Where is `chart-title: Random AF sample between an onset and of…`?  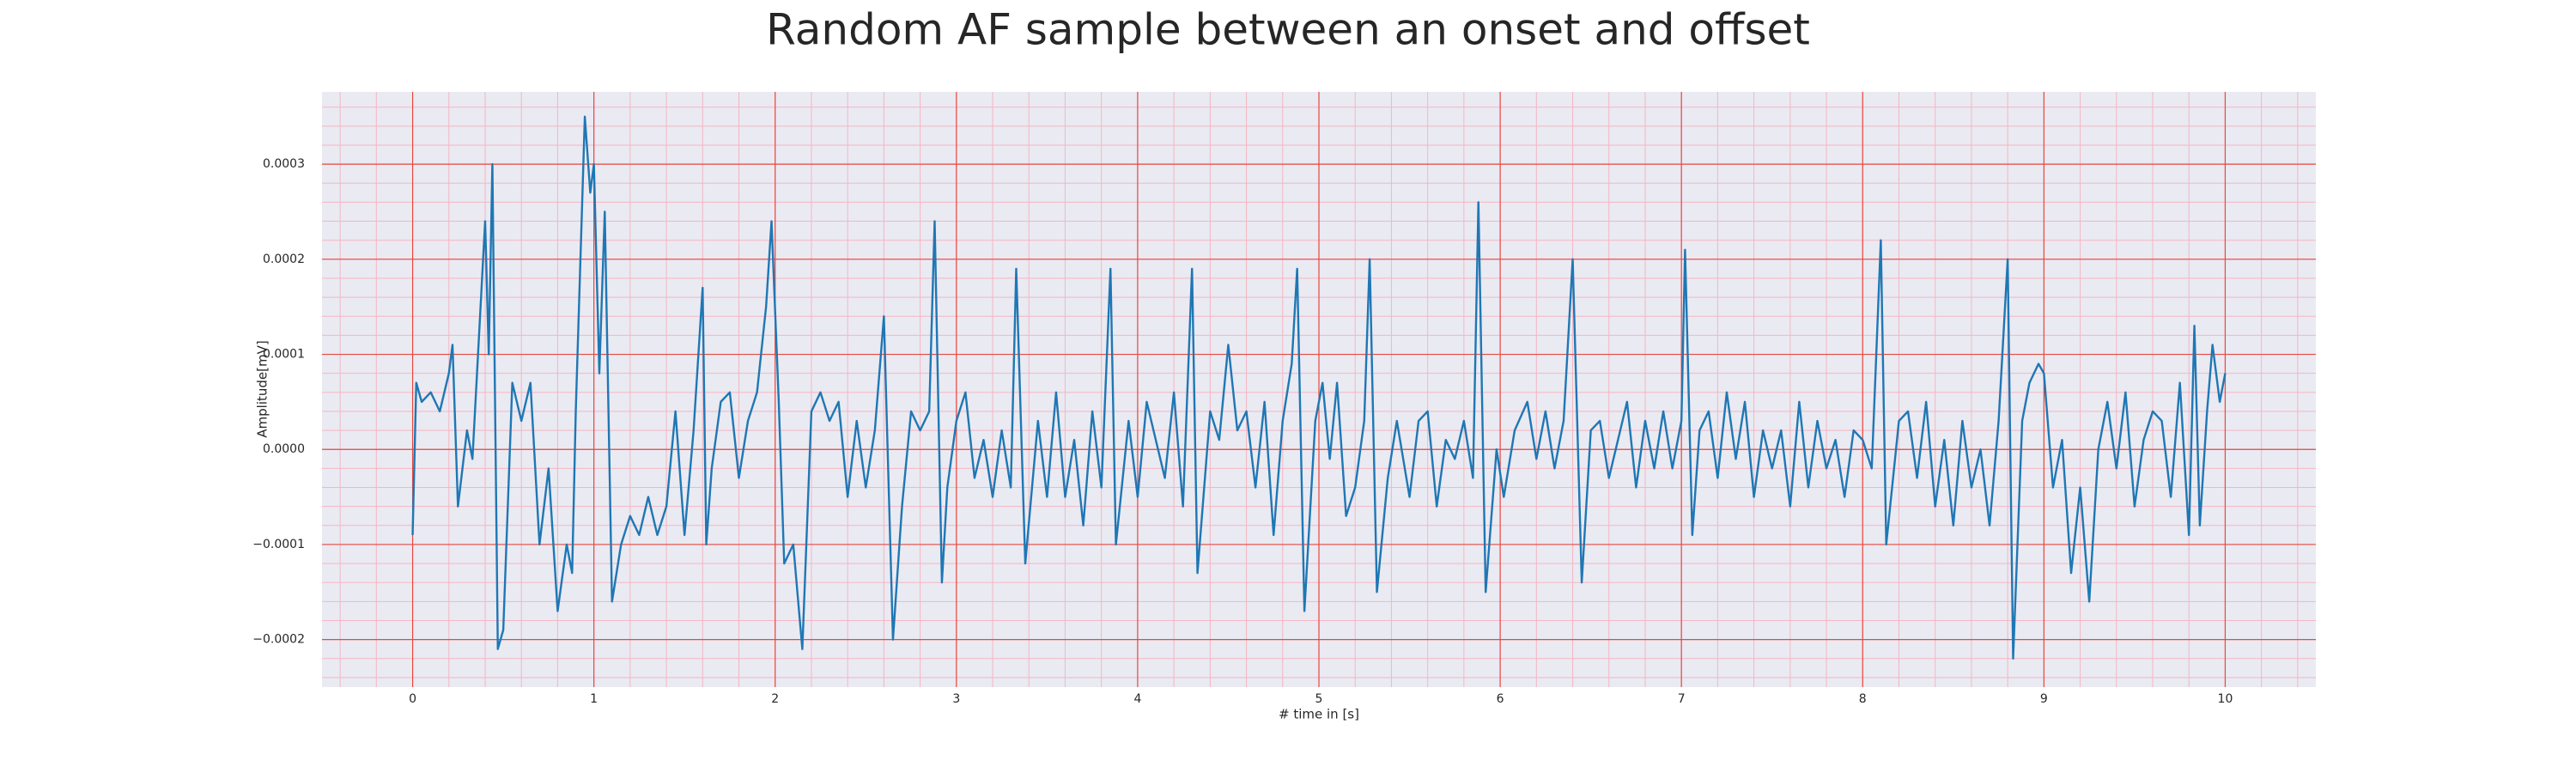 chart-title: Random AF sample between an onset and of… is located at coordinates (1288, 30).